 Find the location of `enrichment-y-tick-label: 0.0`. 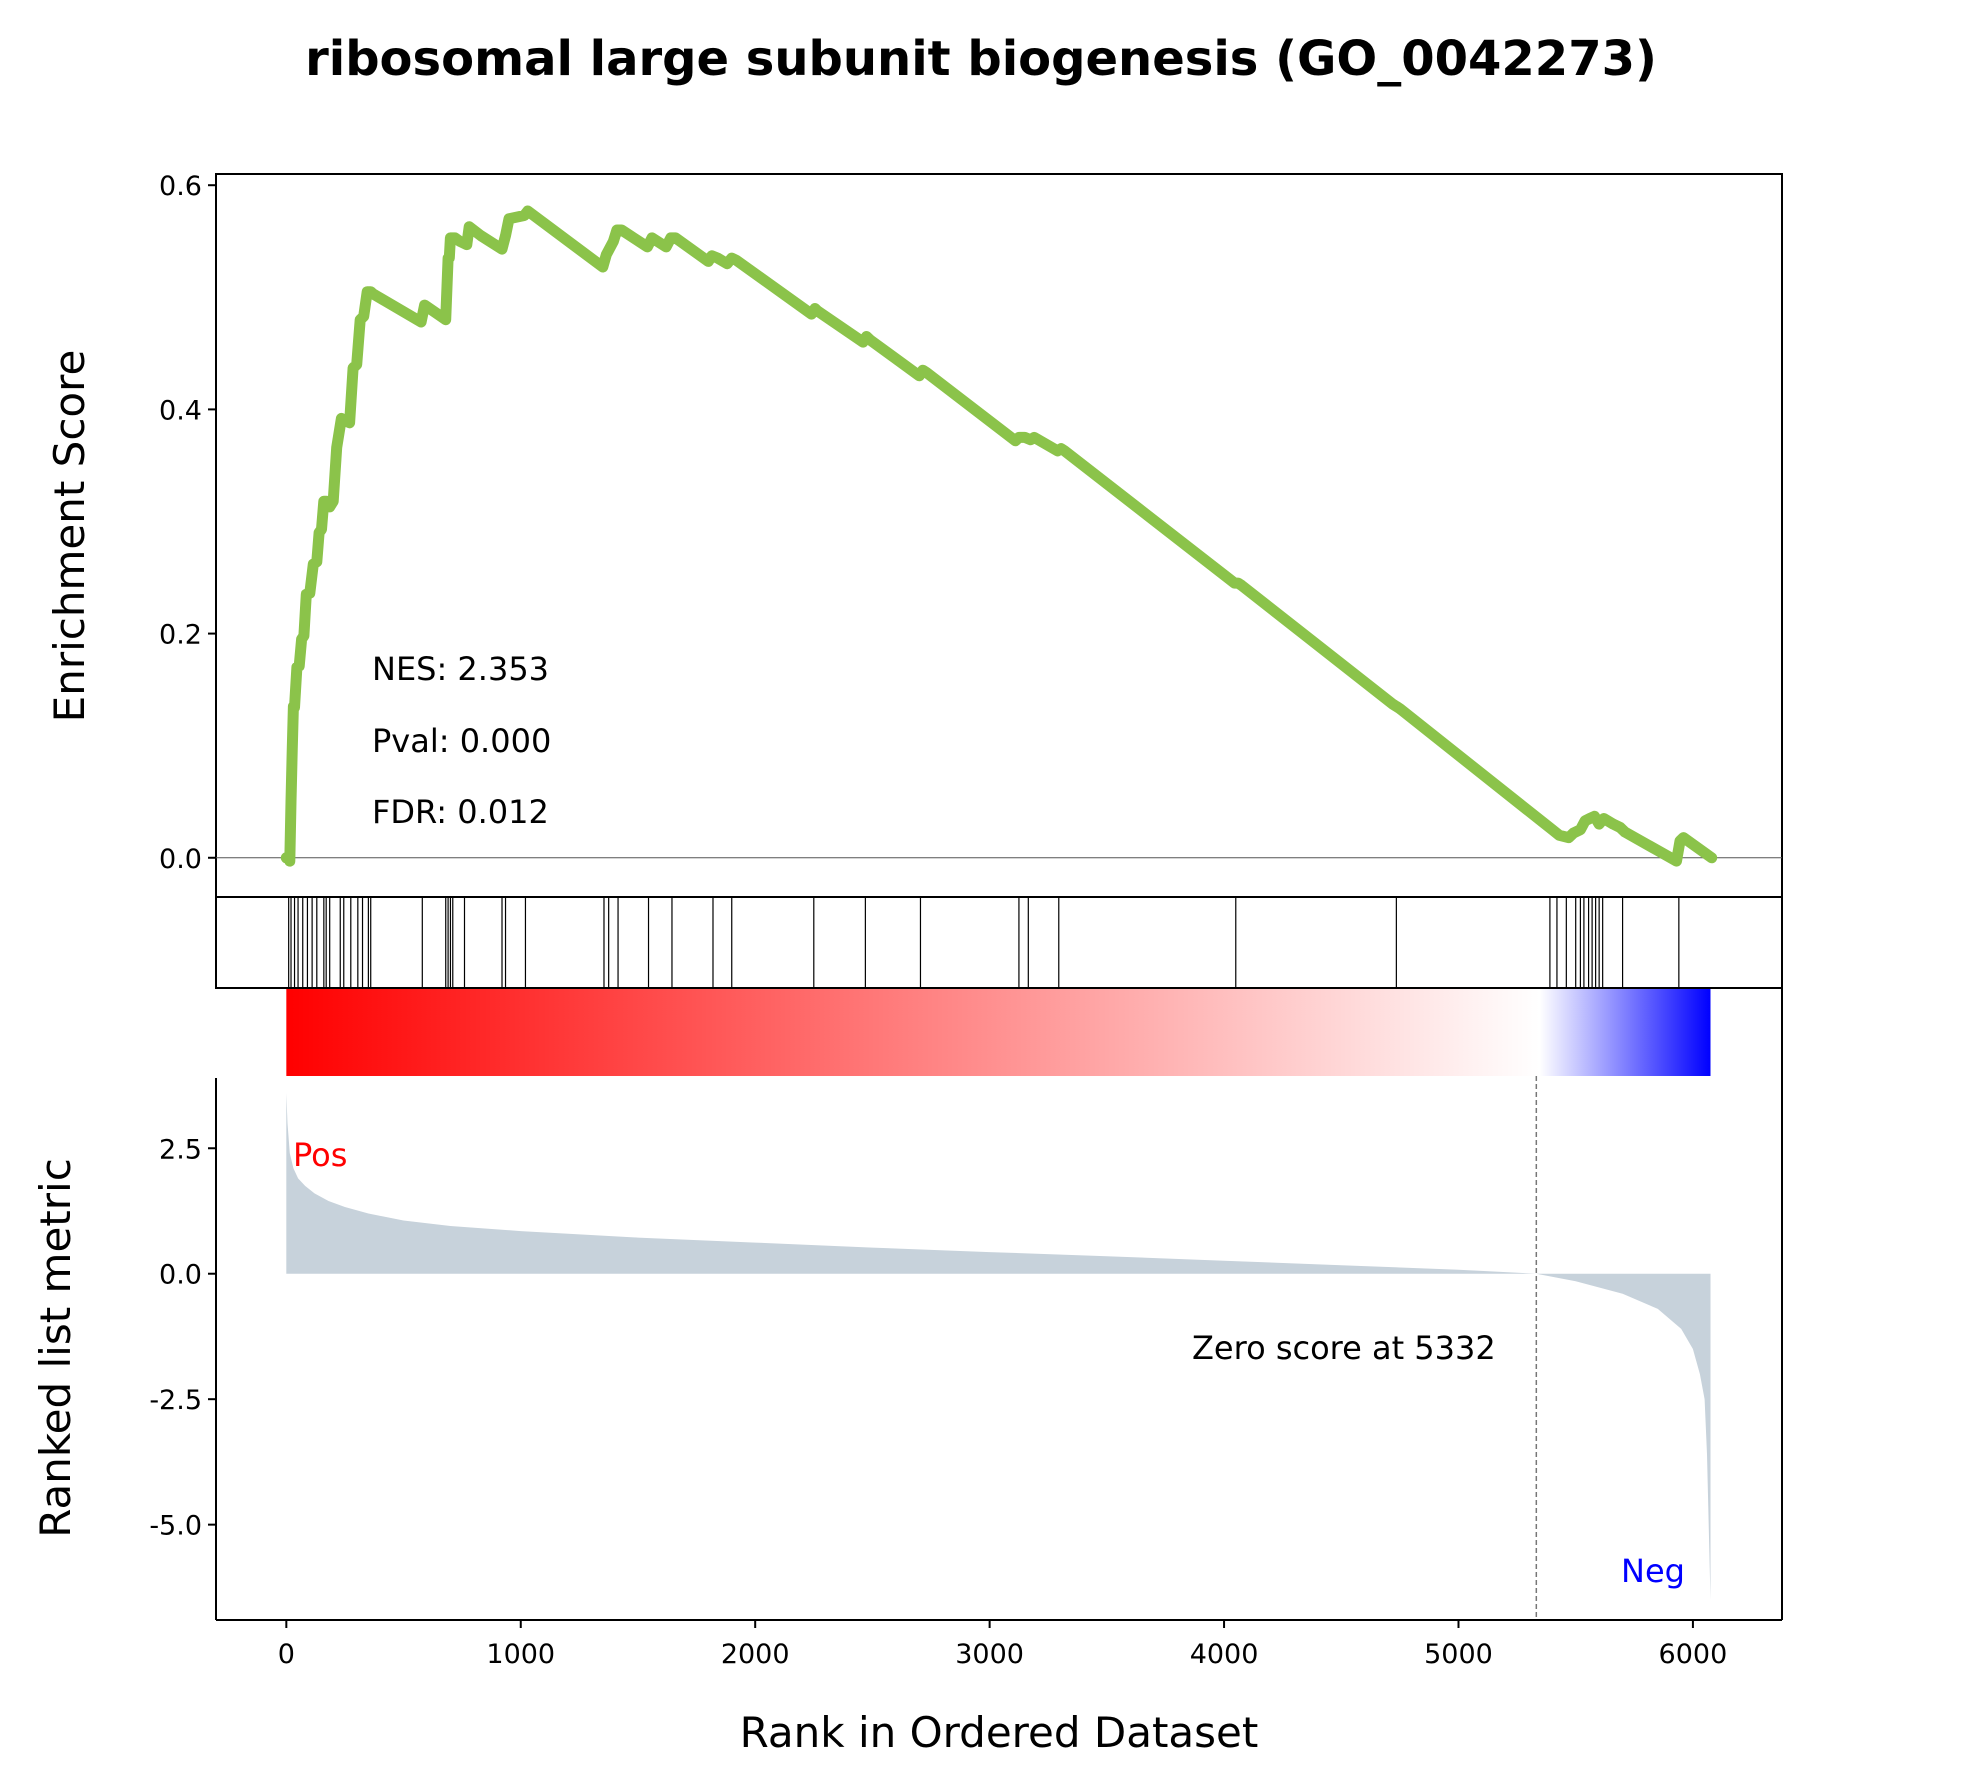

enrichment-y-tick-label: 0.0 is located at coordinates (180, 859).